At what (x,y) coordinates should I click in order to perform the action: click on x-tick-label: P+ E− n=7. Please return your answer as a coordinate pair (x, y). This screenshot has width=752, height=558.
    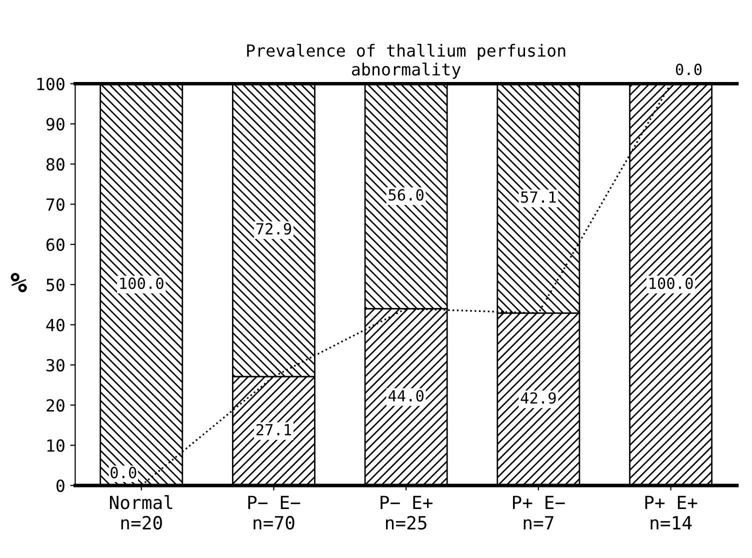
    Looking at the image, I should click on (538, 513).